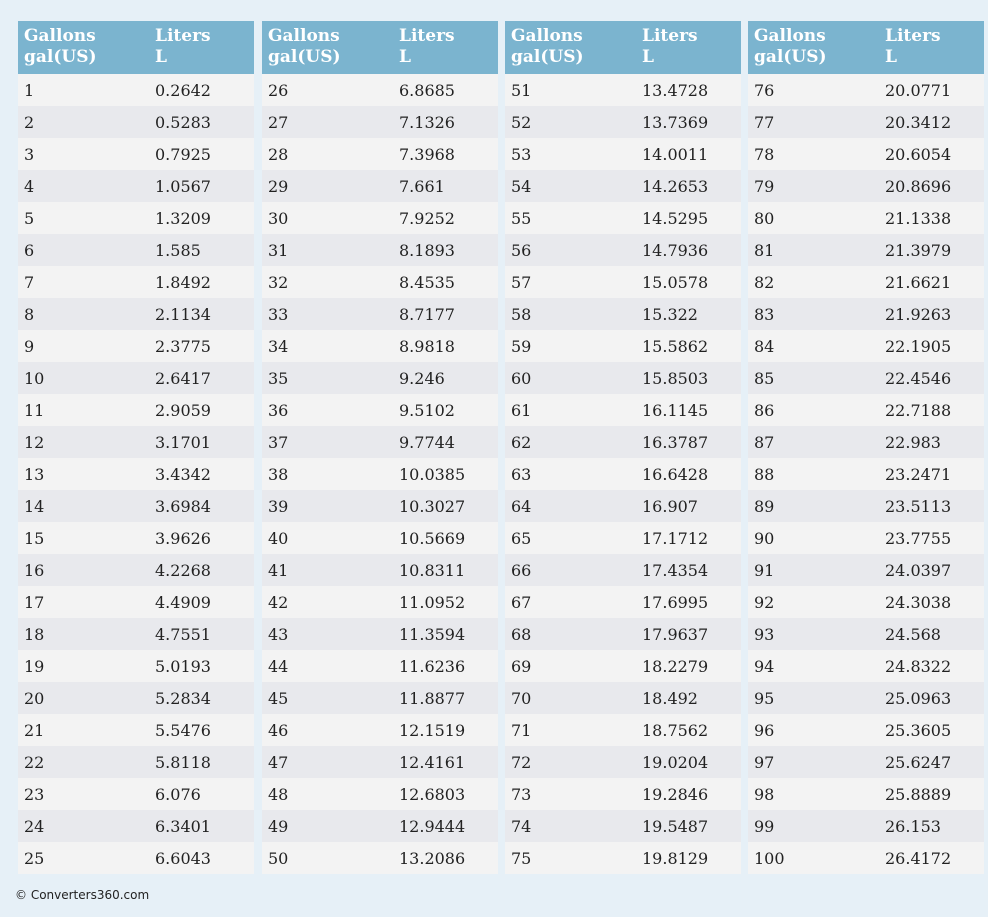 Image resolution: width=988 pixels, height=917 pixels. I want to click on liters-cell: 16.907, so click(670, 506).